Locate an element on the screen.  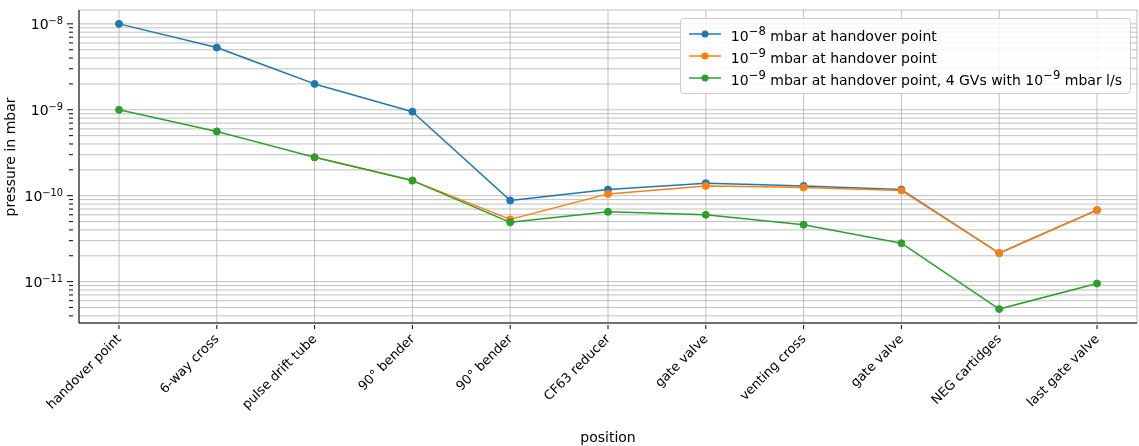
legend-label: 10$^{−9}$ mbar at handover point, 4 GVs with 10$^{−9}$ mbar l/s is located at coordinates (926, 78).